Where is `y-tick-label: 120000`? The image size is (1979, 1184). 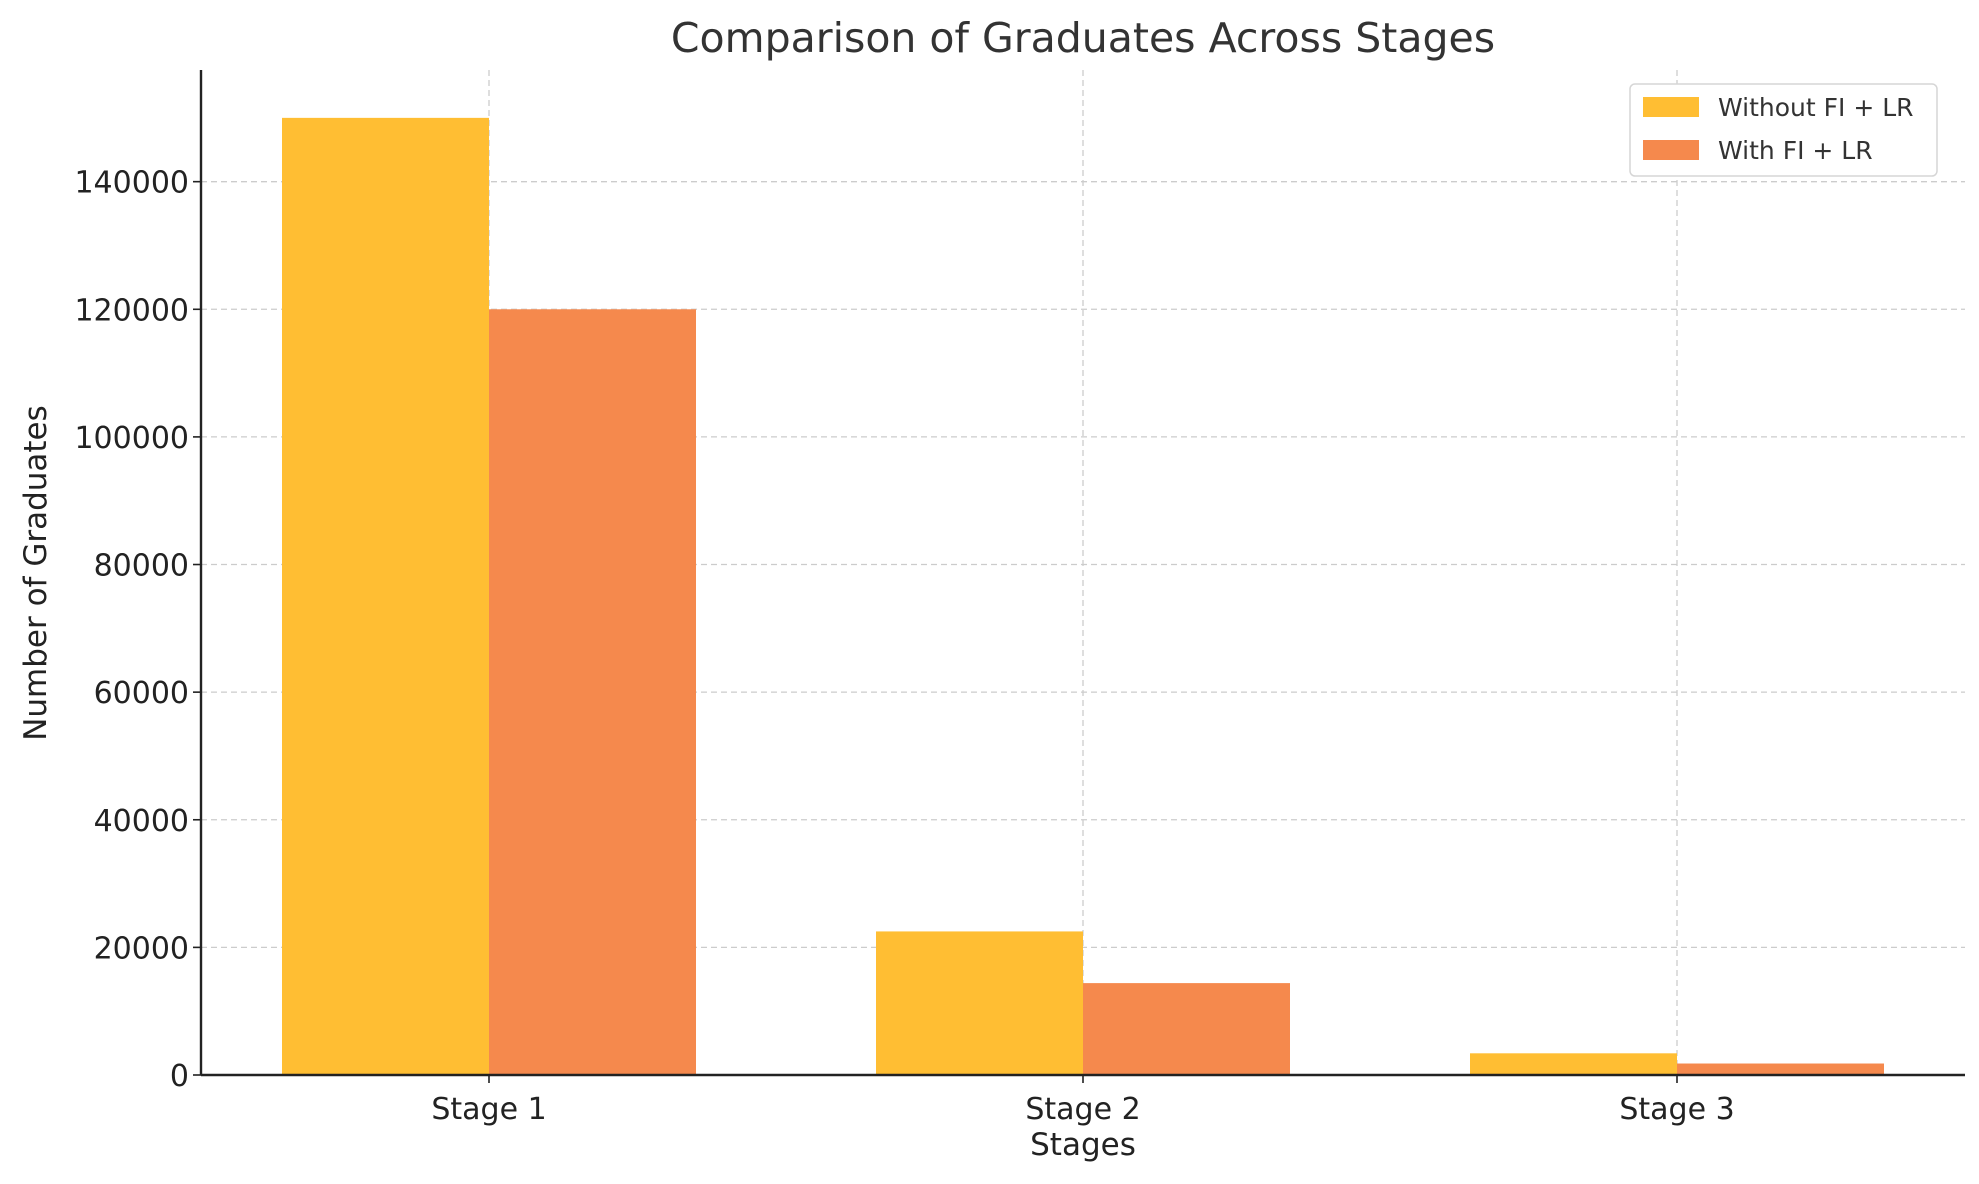
y-tick-label: 120000 is located at coordinates (131, 310).